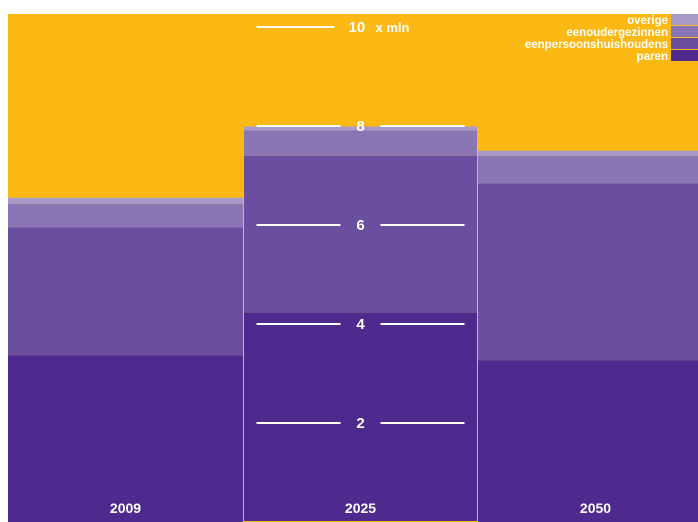 Image resolution: width=698 pixels, height=522 pixels. Describe the element at coordinates (125, 200) in the screenshot. I see `bar-2009-overige` at that location.